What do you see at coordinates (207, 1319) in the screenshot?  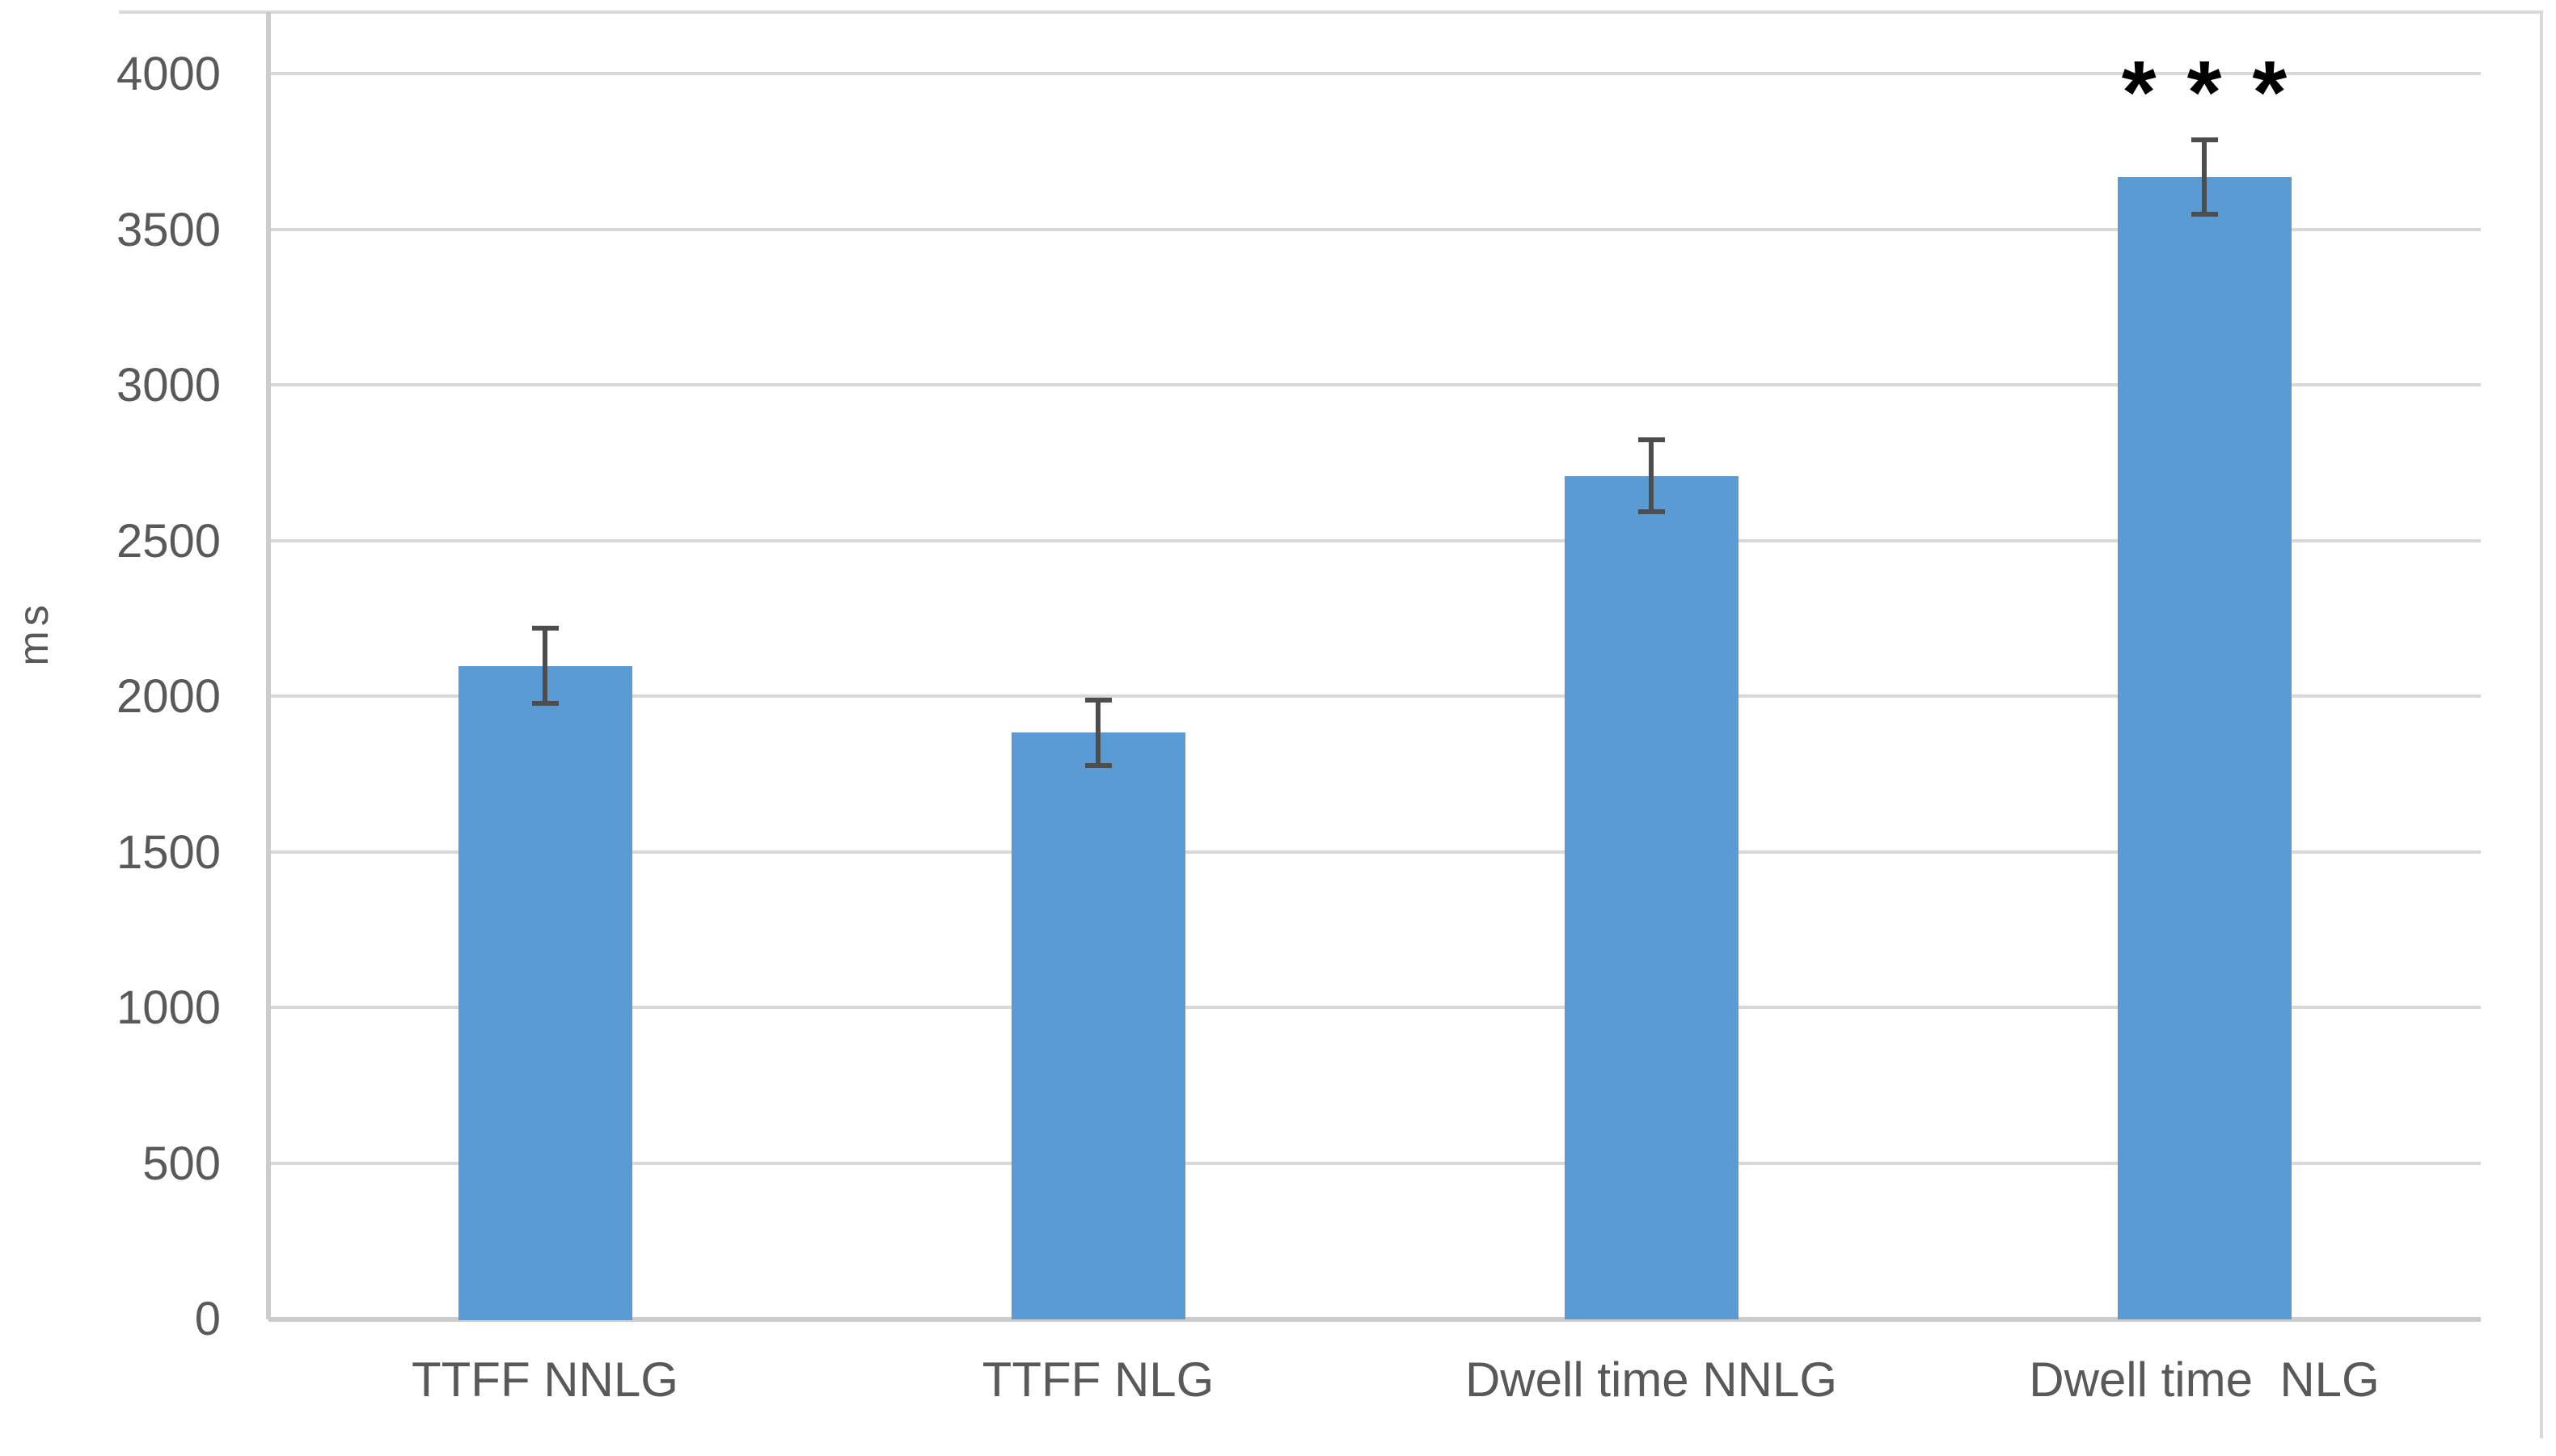 I see `y-tick-label: 0` at bounding box center [207, 1319].